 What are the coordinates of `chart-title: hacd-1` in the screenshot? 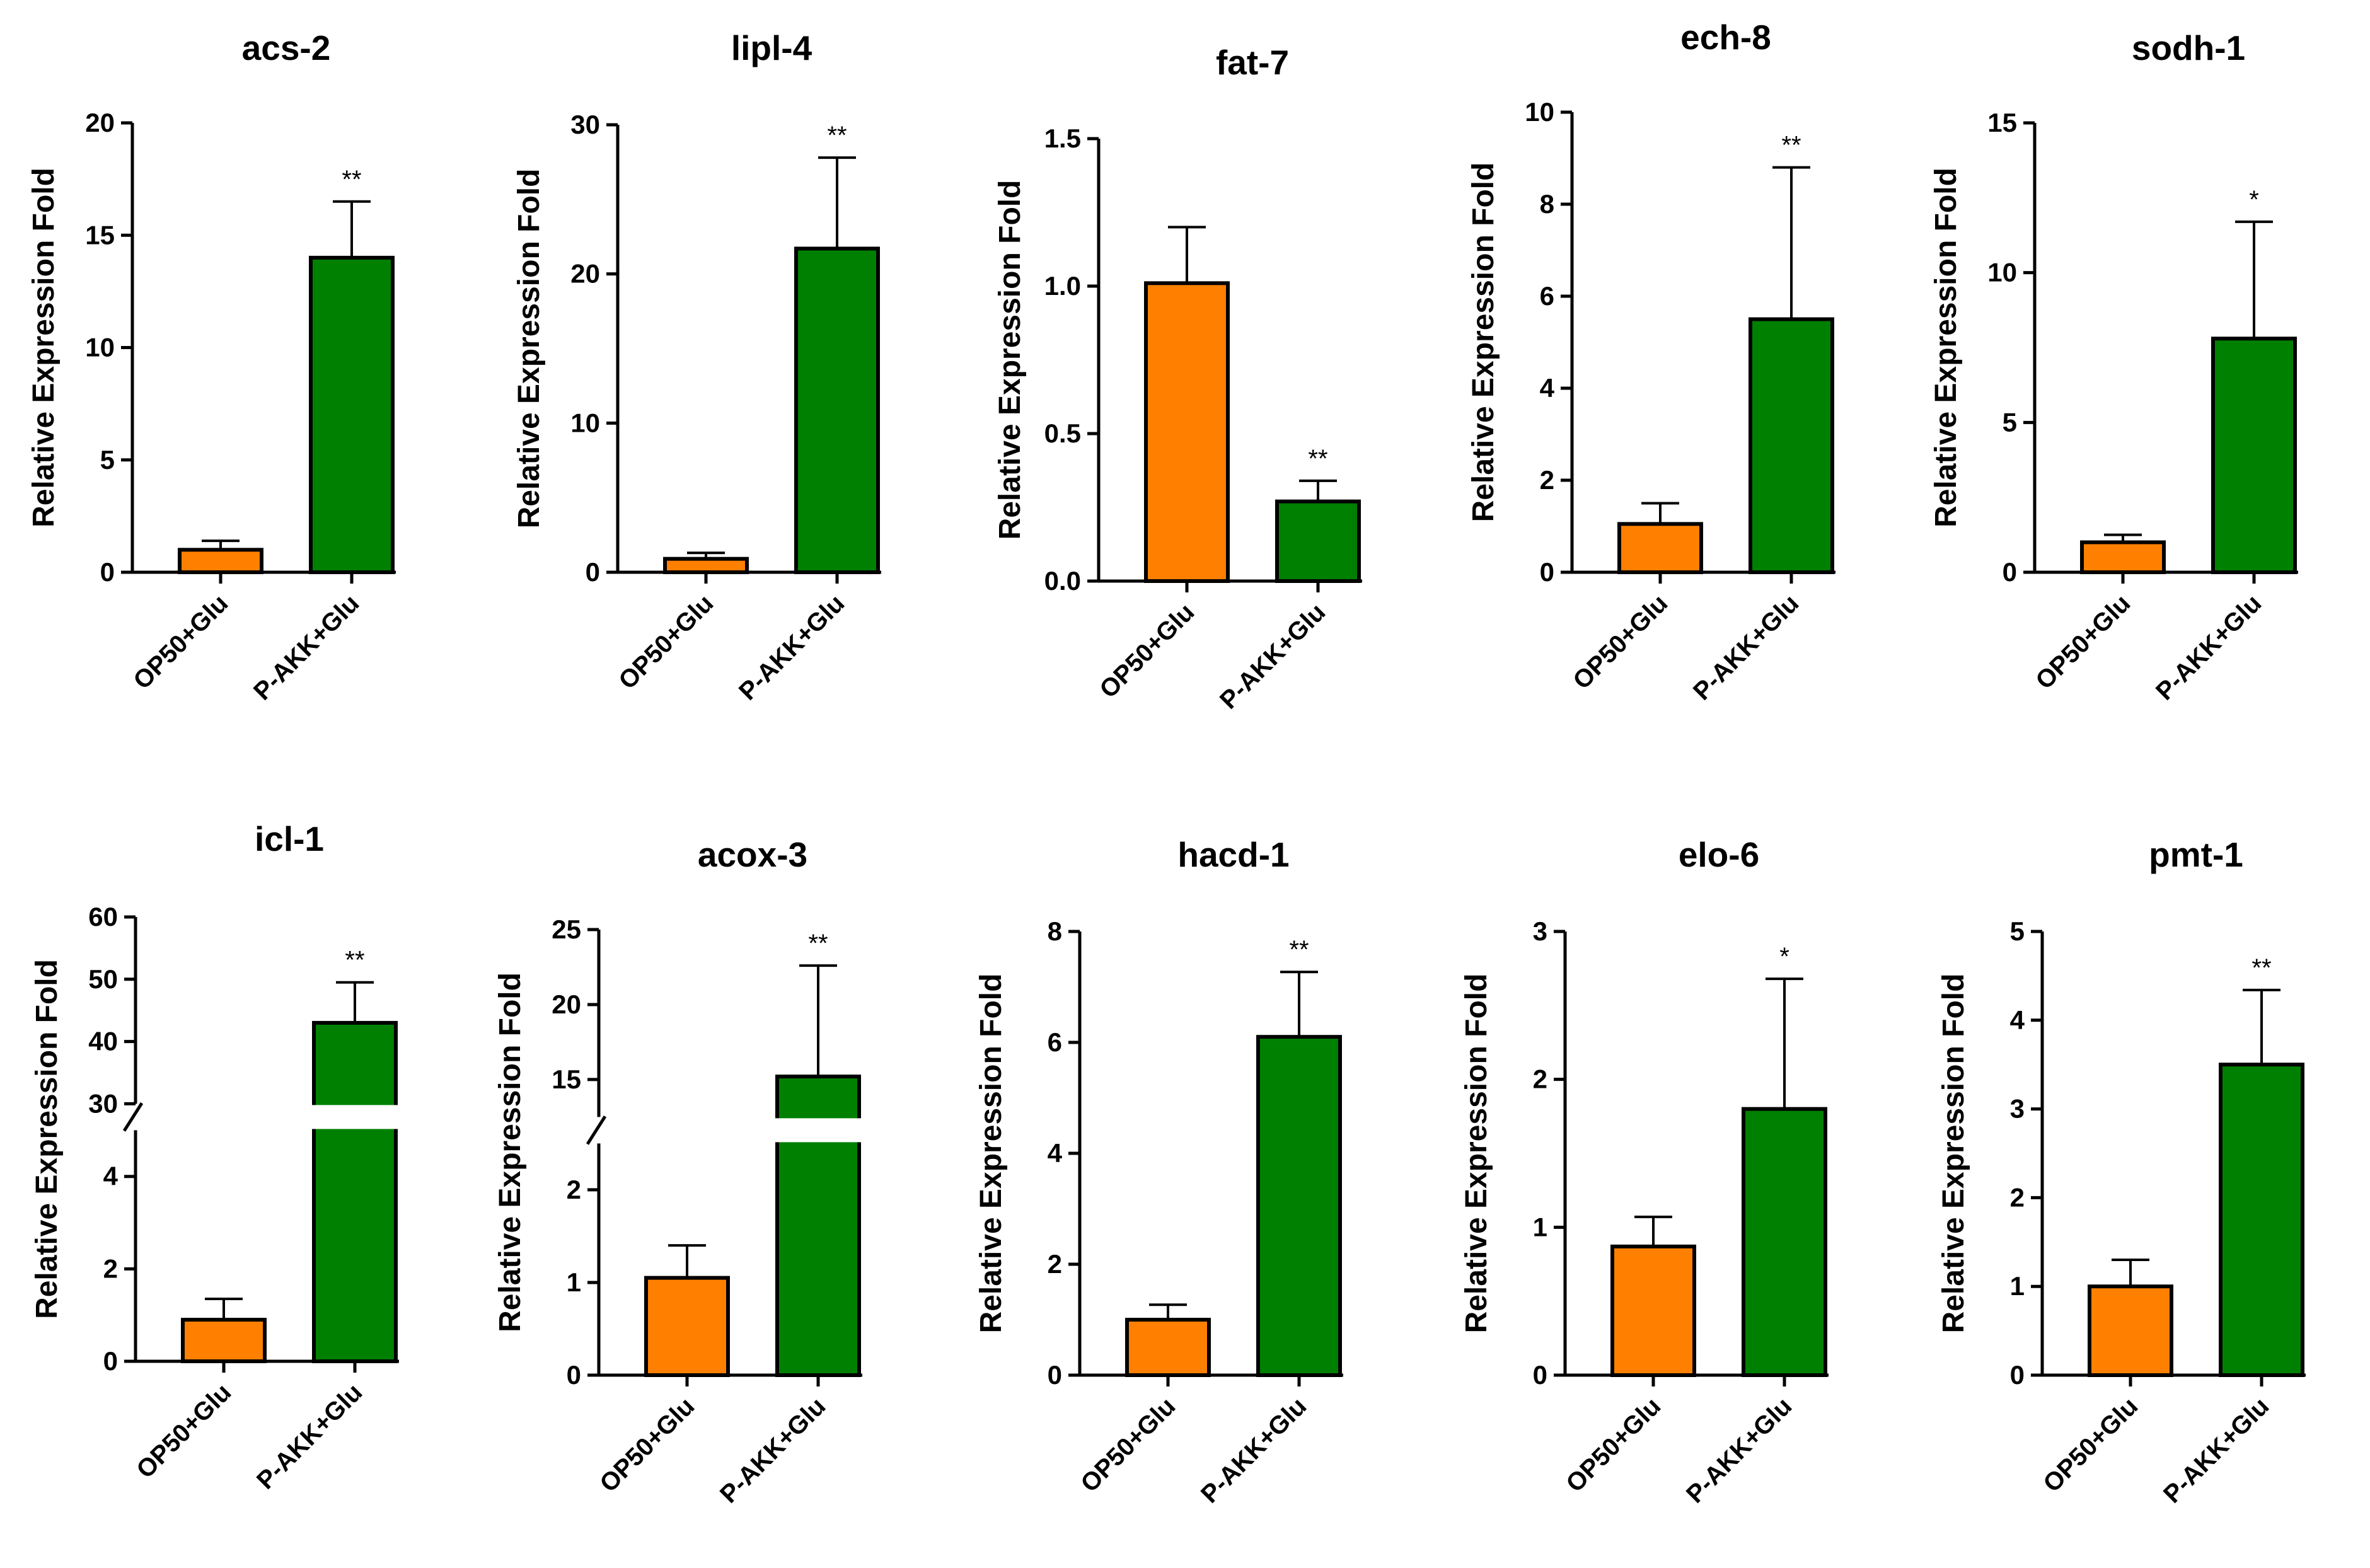 It's located at (1233, 855).